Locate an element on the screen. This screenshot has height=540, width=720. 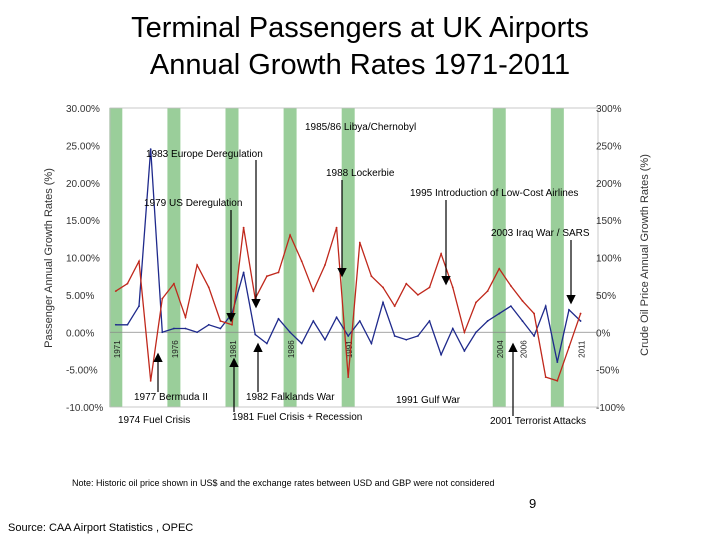
annotation-label: 1974 Fuel Crisis is located at coordinates (154, 420).